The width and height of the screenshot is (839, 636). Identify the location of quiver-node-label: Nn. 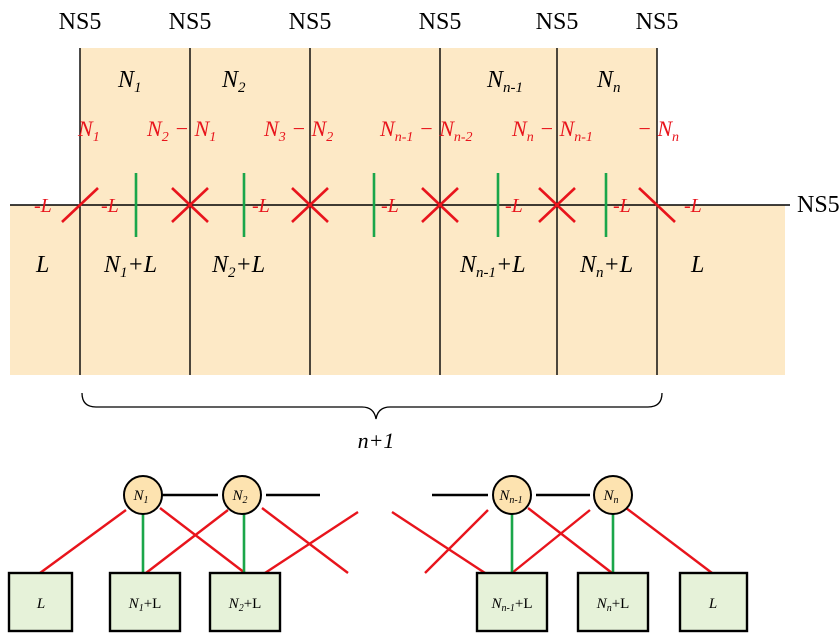
(610, 497).